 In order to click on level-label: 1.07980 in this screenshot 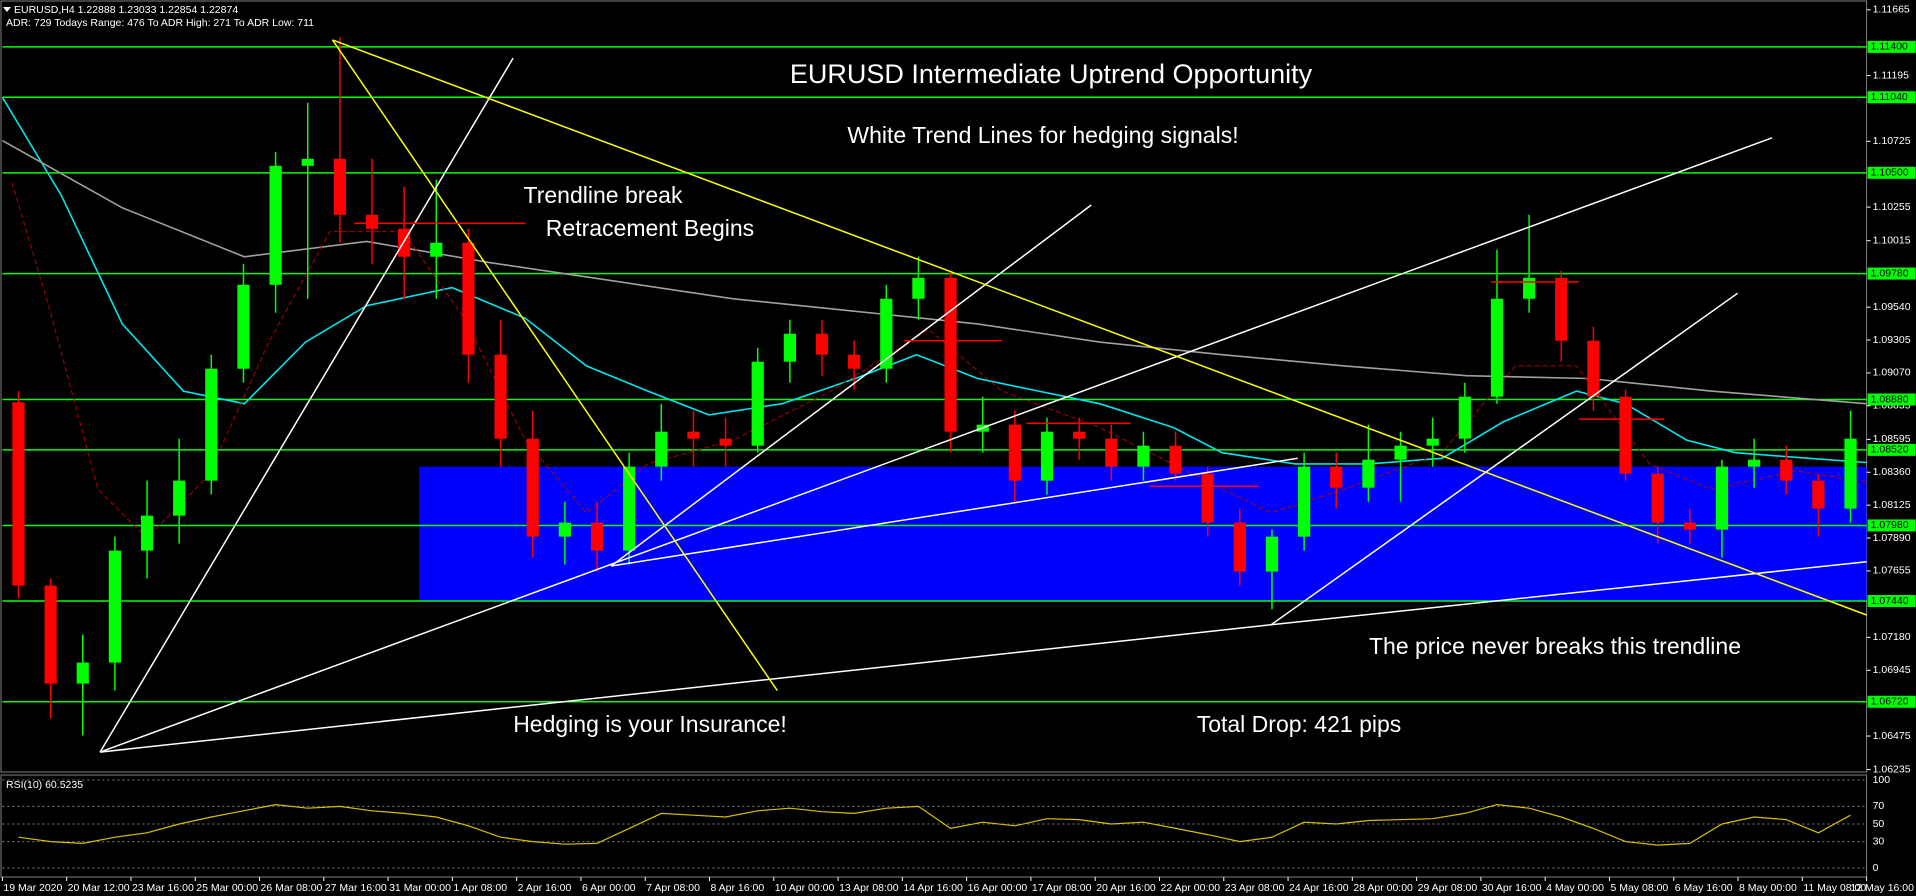, I will do `click(1890, 525)`.